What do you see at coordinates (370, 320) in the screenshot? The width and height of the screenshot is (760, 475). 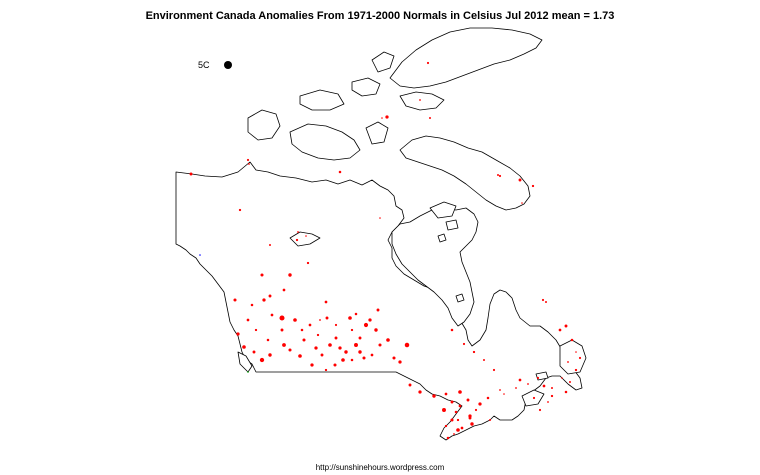 I see `station-marker-s43` at bounding box center [370, 320].